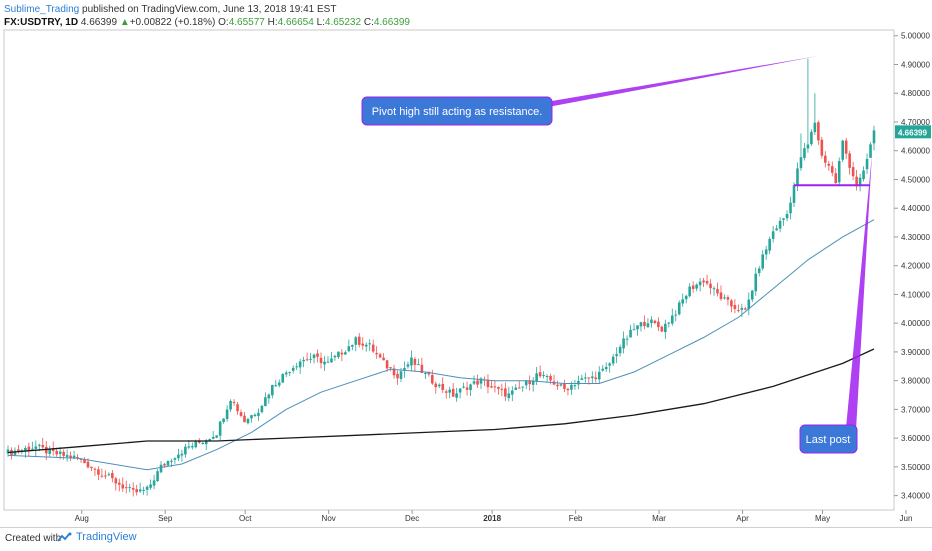  Describe the element at coordinates (915, 294) in the screenshot. I see `price-tick-label: 4.10000` at that location.